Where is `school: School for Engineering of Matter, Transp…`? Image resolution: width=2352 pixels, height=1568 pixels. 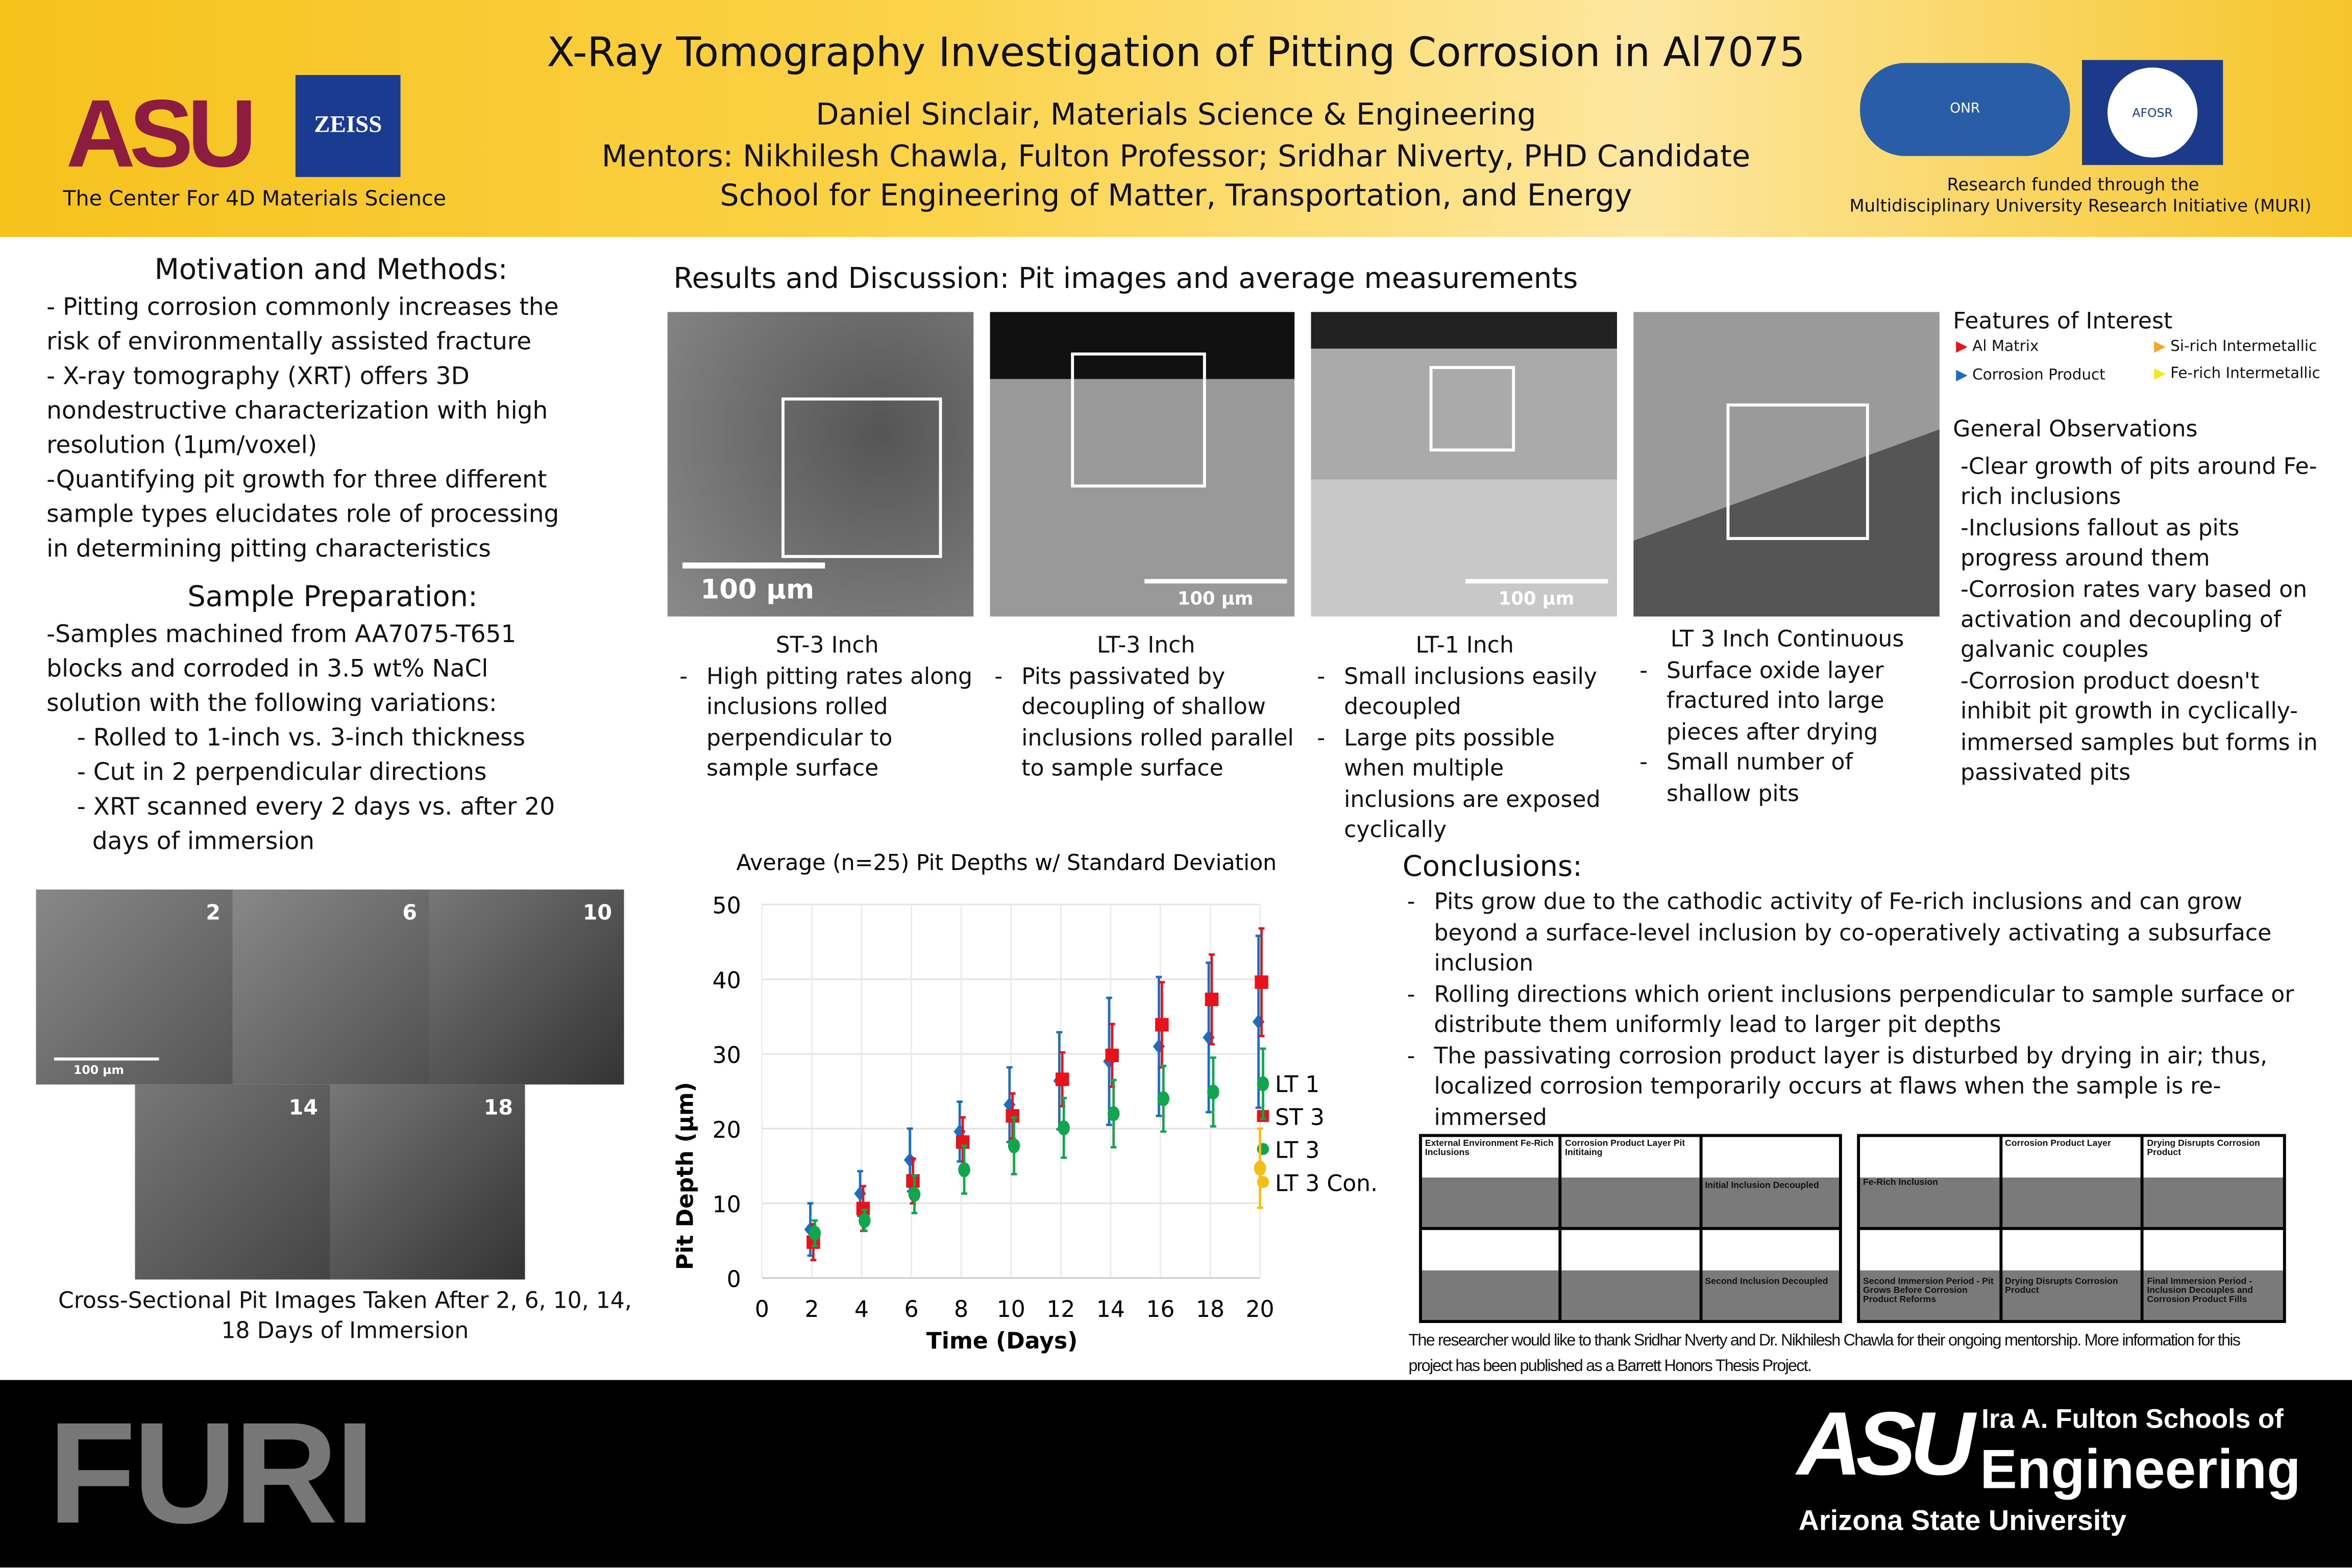
school: School for Engineering of Matter, Transp… is located at coordinates (1176, 195).